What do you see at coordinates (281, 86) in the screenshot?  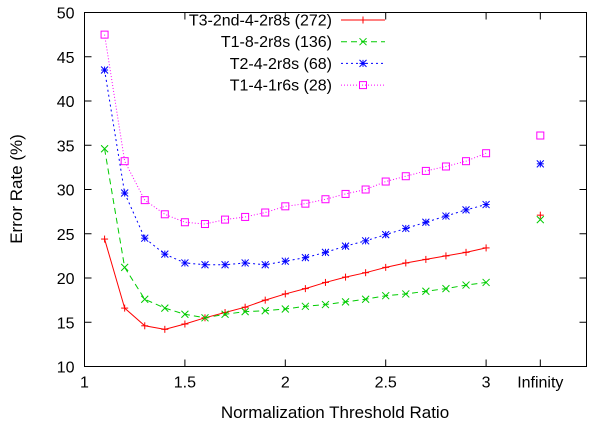 I see `legend-label: T1-4-1r6s (28)` at bounding box center [281, 86].